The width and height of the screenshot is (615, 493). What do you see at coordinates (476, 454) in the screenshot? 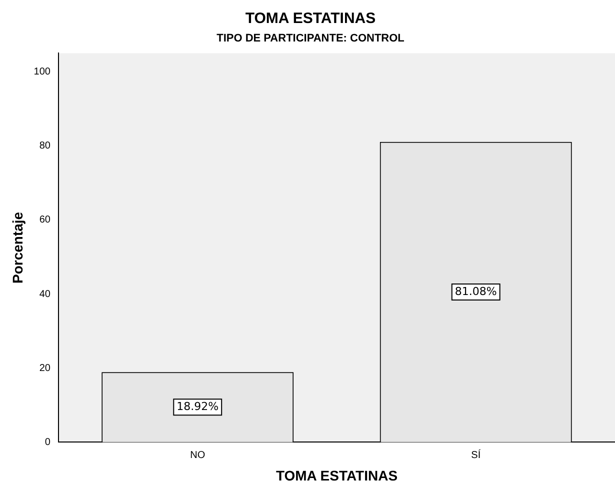
I see `x-tick-label: SÍ` at bounding box center [476, 454].